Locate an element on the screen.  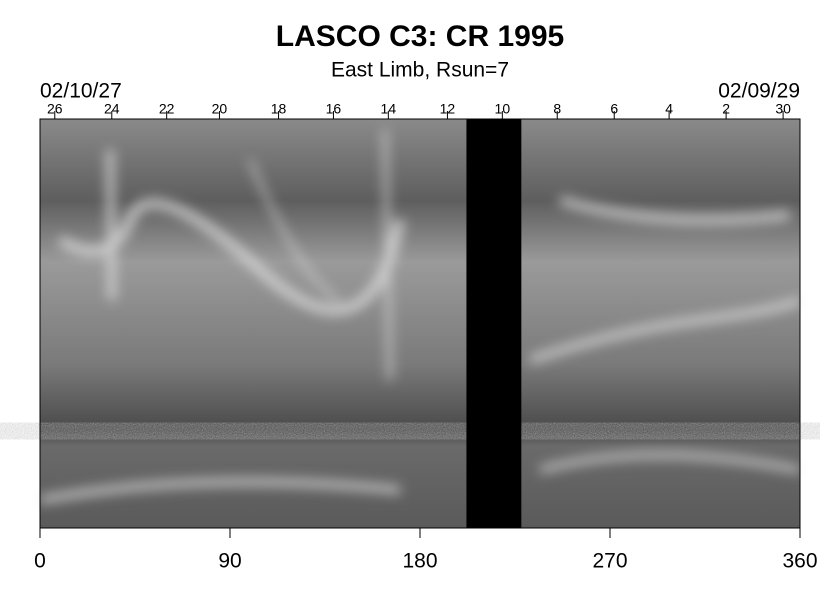
start-date: 02/10/27 is located at coordinates (81, 91).